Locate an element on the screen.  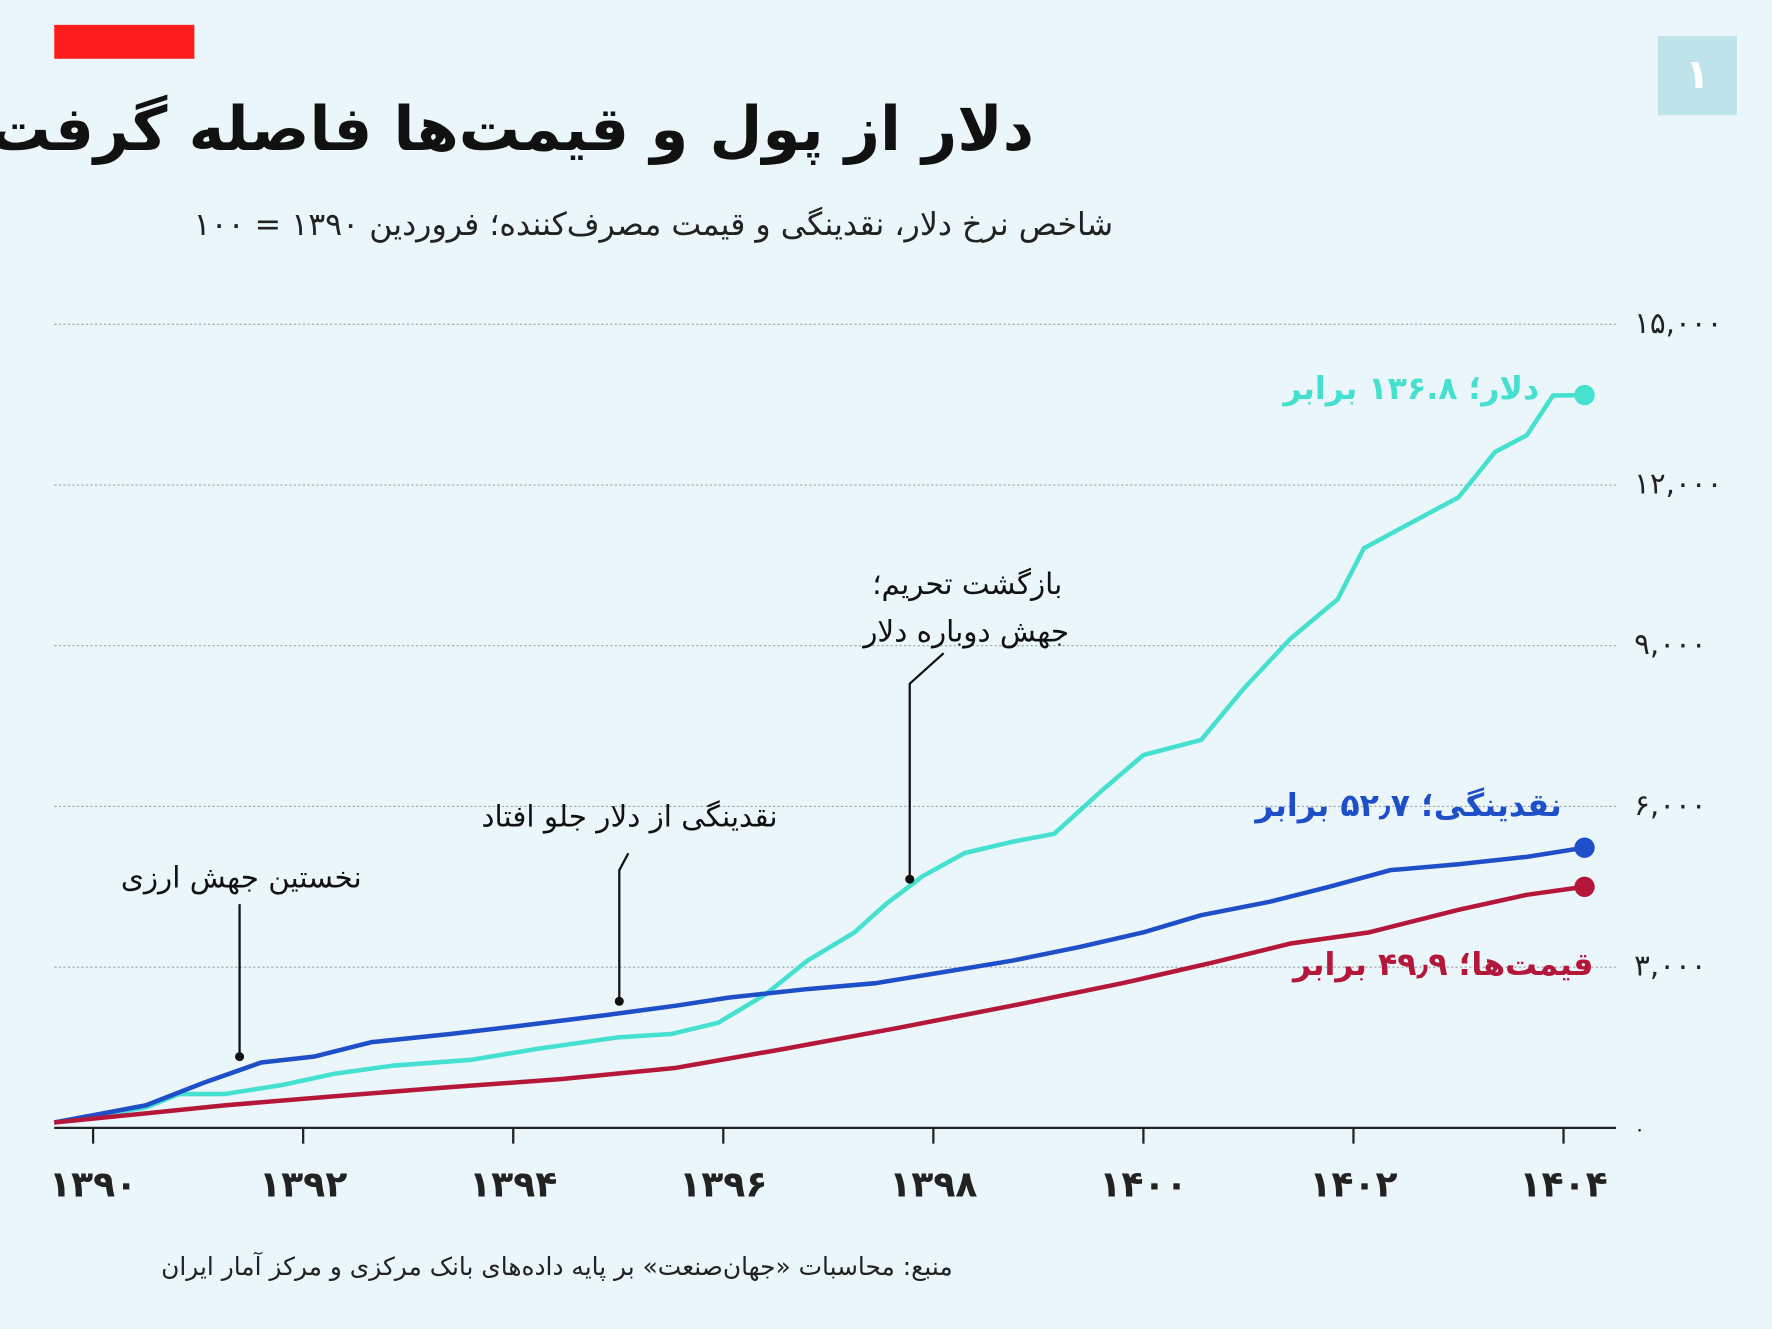
chart-title: دلار از پول و قیمت‌ها فاصله گرفت is located at coordinates (517, 129).